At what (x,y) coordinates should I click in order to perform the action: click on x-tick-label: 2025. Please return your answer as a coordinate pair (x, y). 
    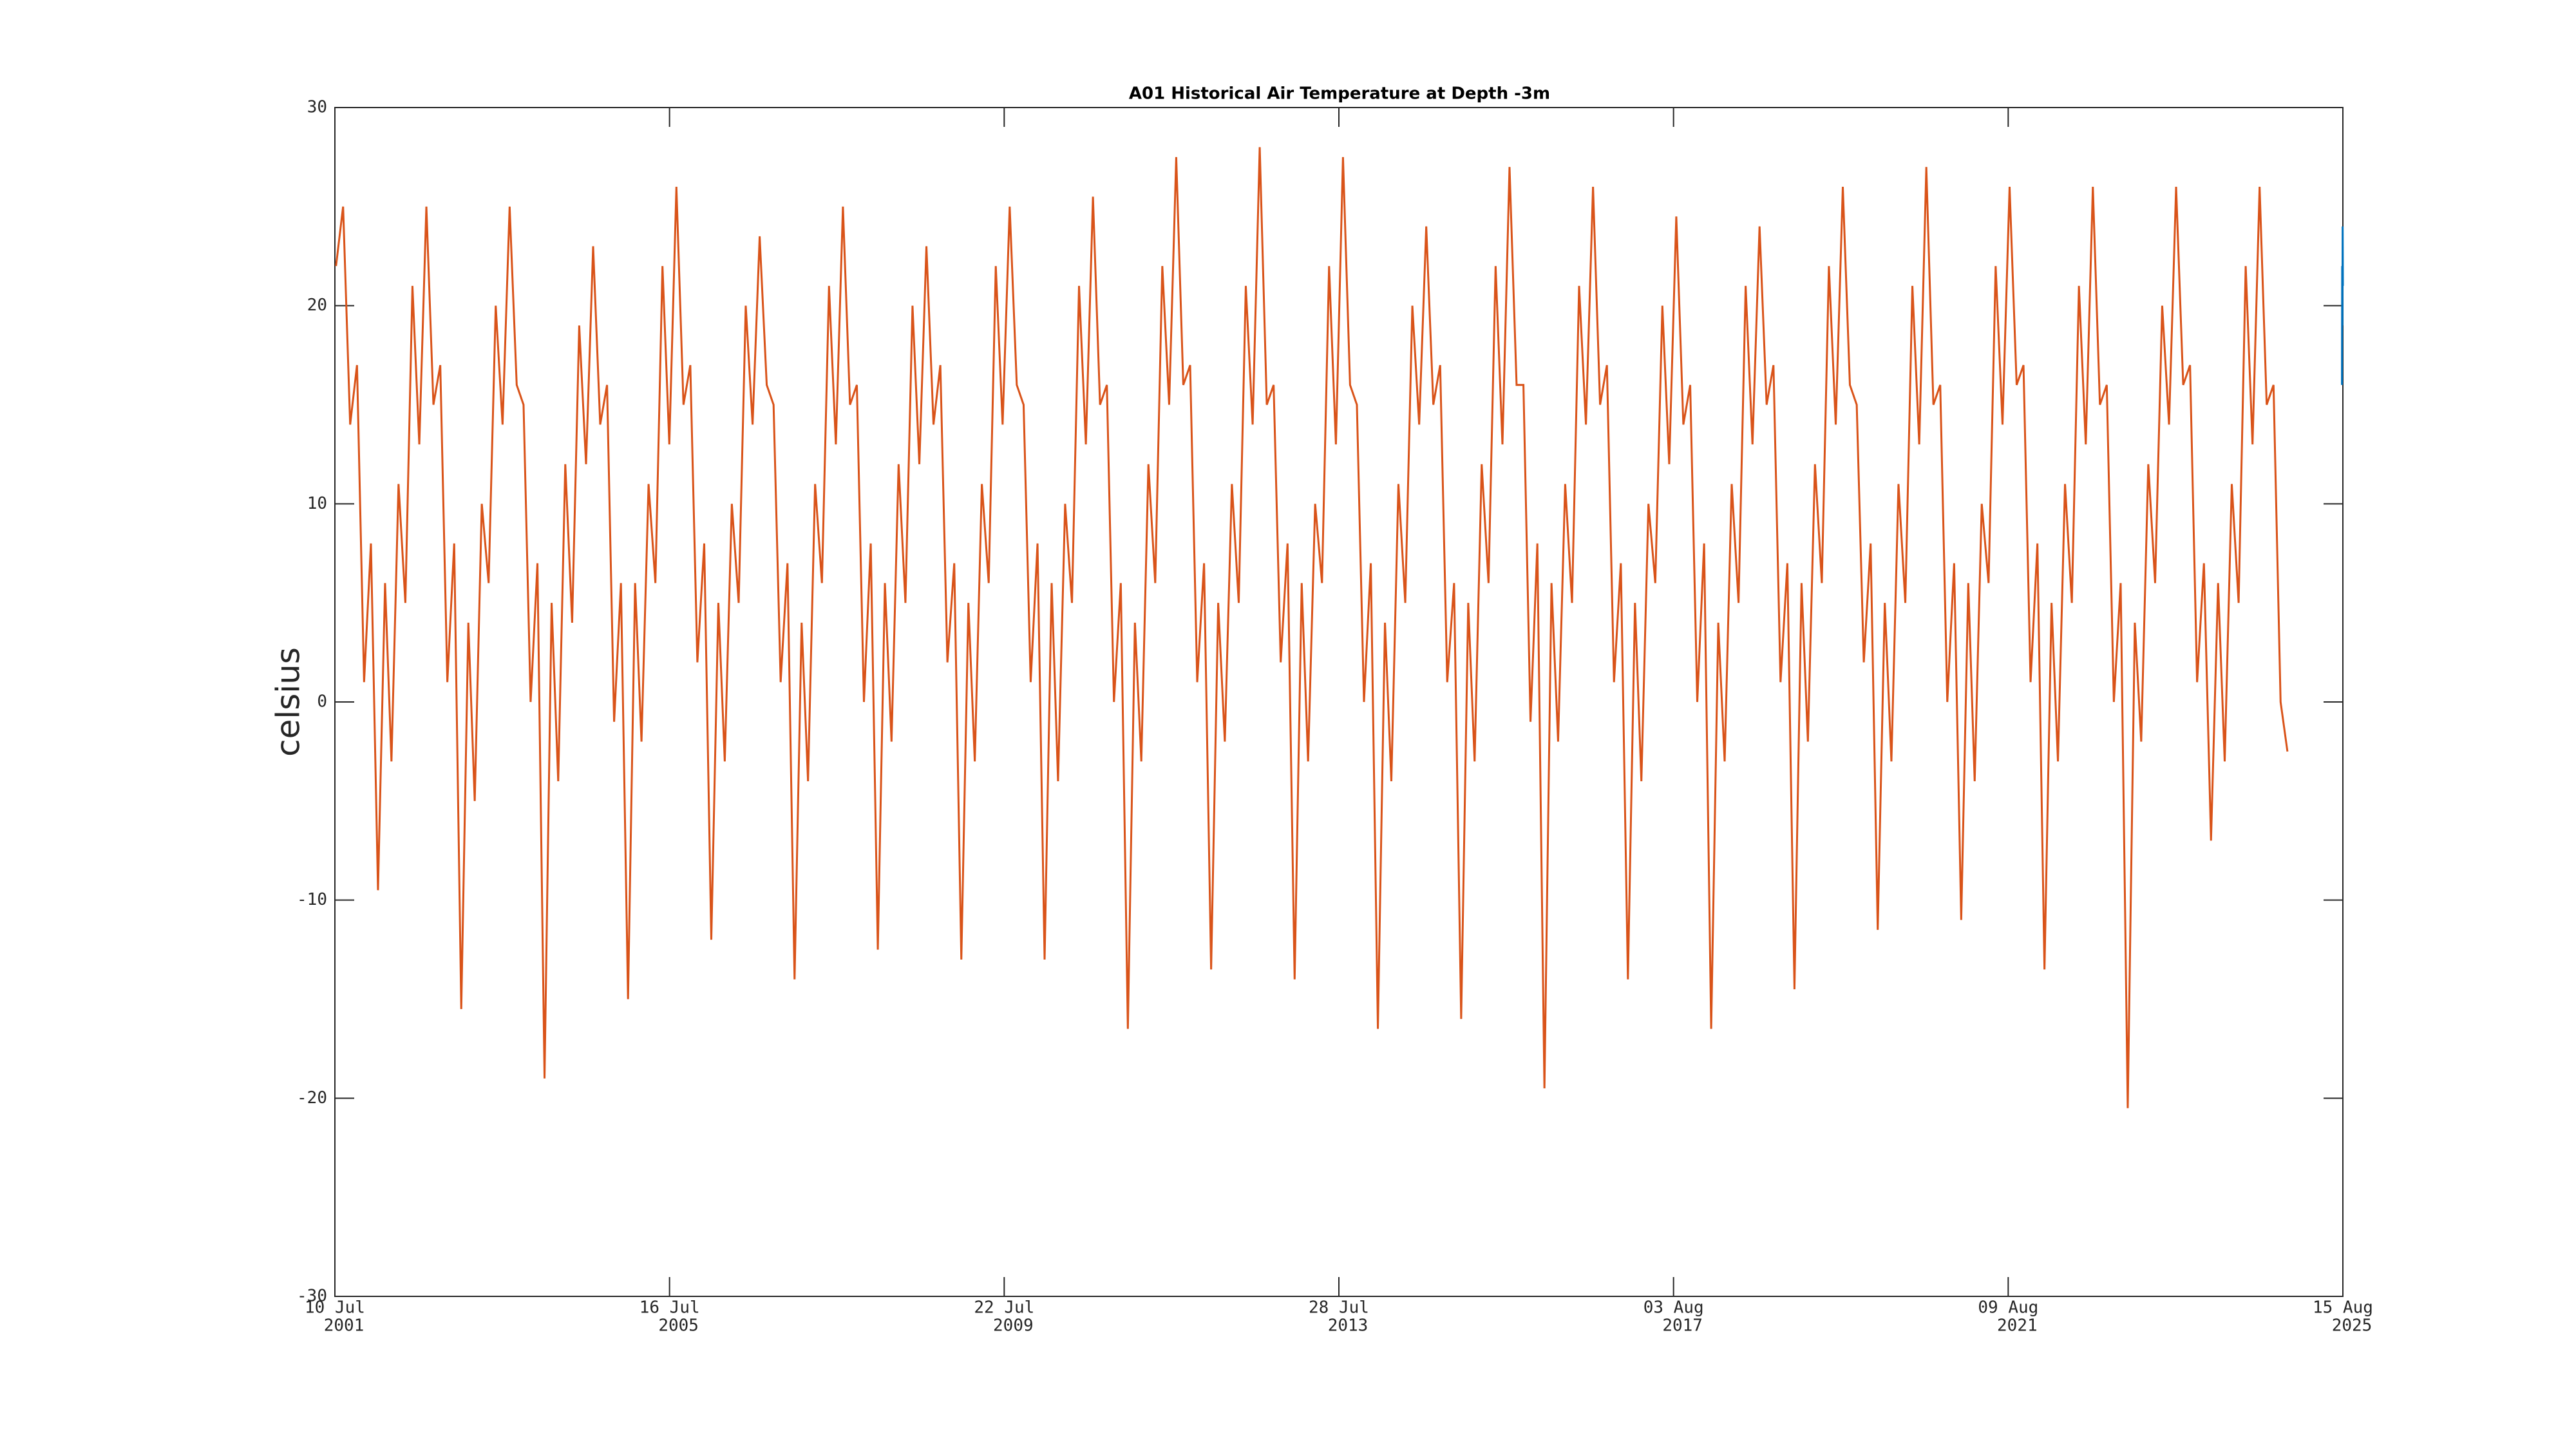
    Looking at the image, I should click on (2352, 1326).